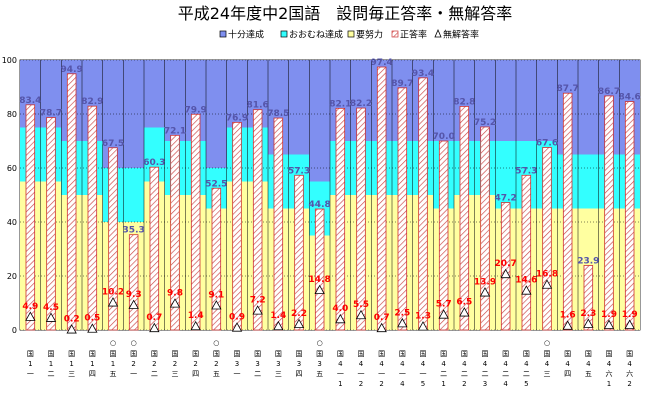 The width and height of the screenshot is (645, 404). Describe the element at coordinates (438, 33) in the screenshot. I see `legend-triangle-icon` at that location.